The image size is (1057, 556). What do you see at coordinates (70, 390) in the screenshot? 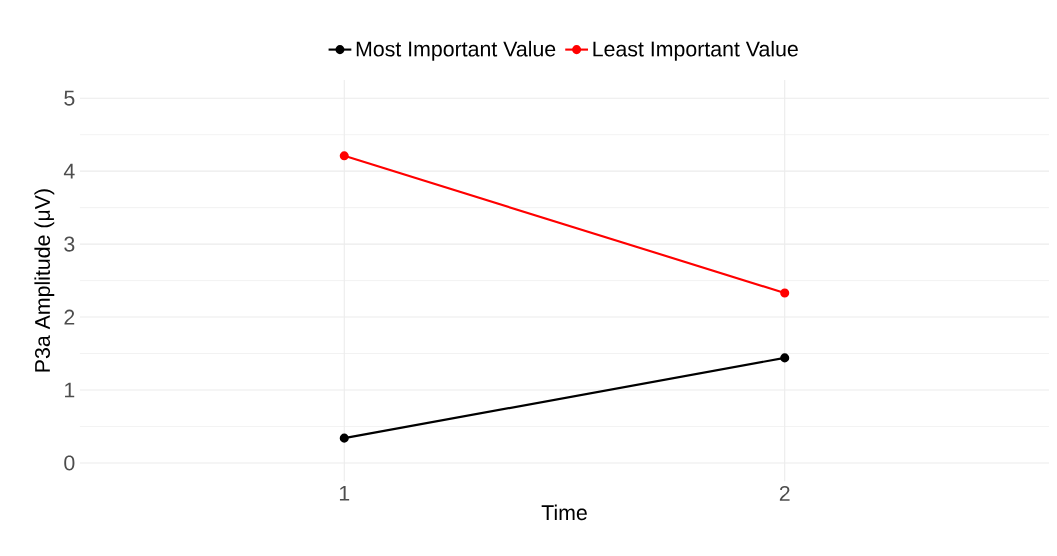
I see `y-tick-label: 1` at bounding box center [70, 390].